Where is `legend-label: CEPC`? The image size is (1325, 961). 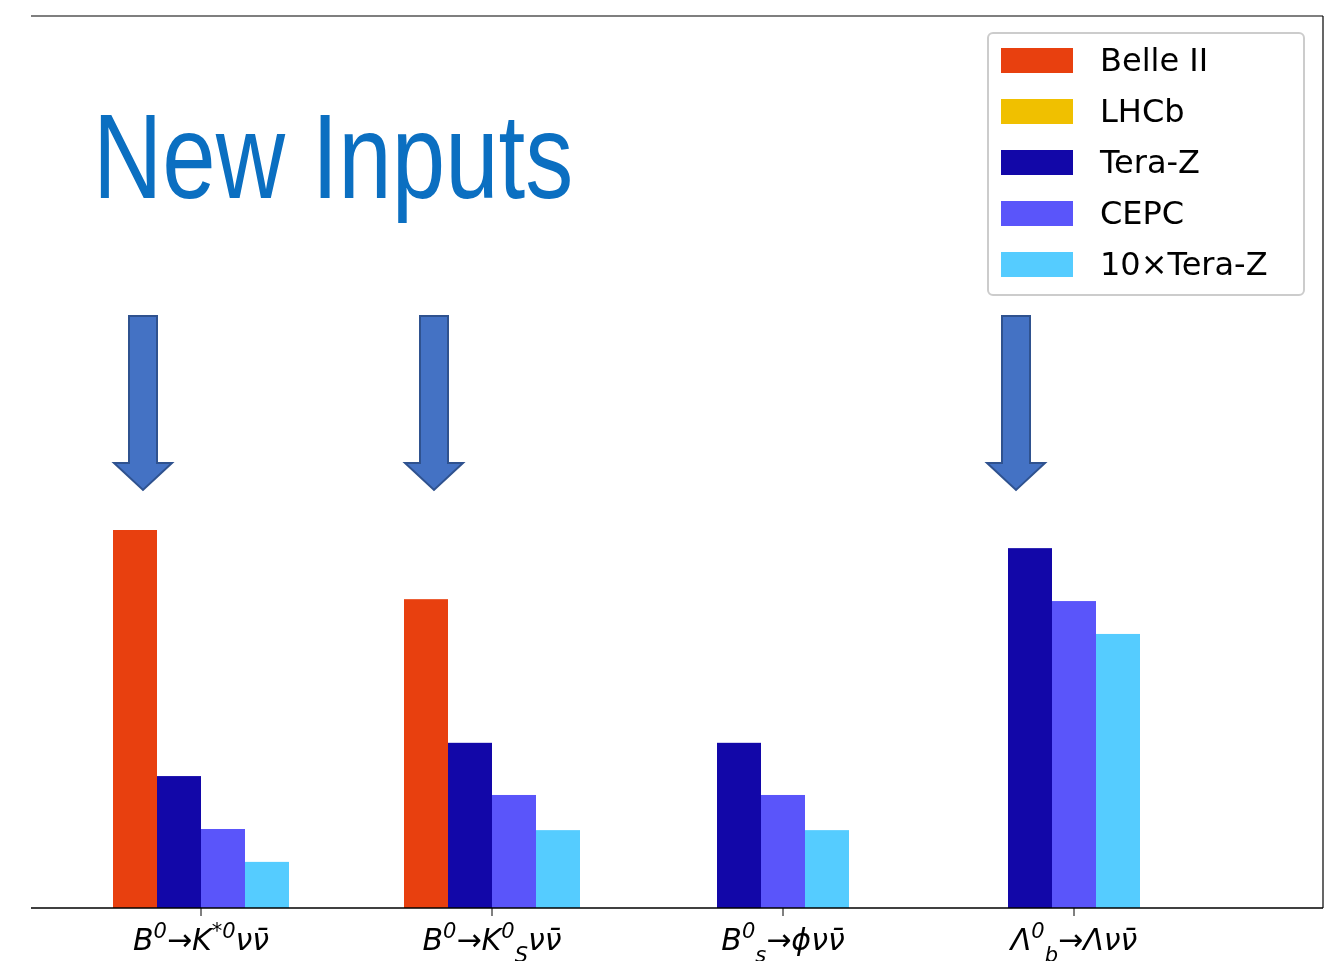 legend-label: CEPC is located at coordinates (1142, 213).